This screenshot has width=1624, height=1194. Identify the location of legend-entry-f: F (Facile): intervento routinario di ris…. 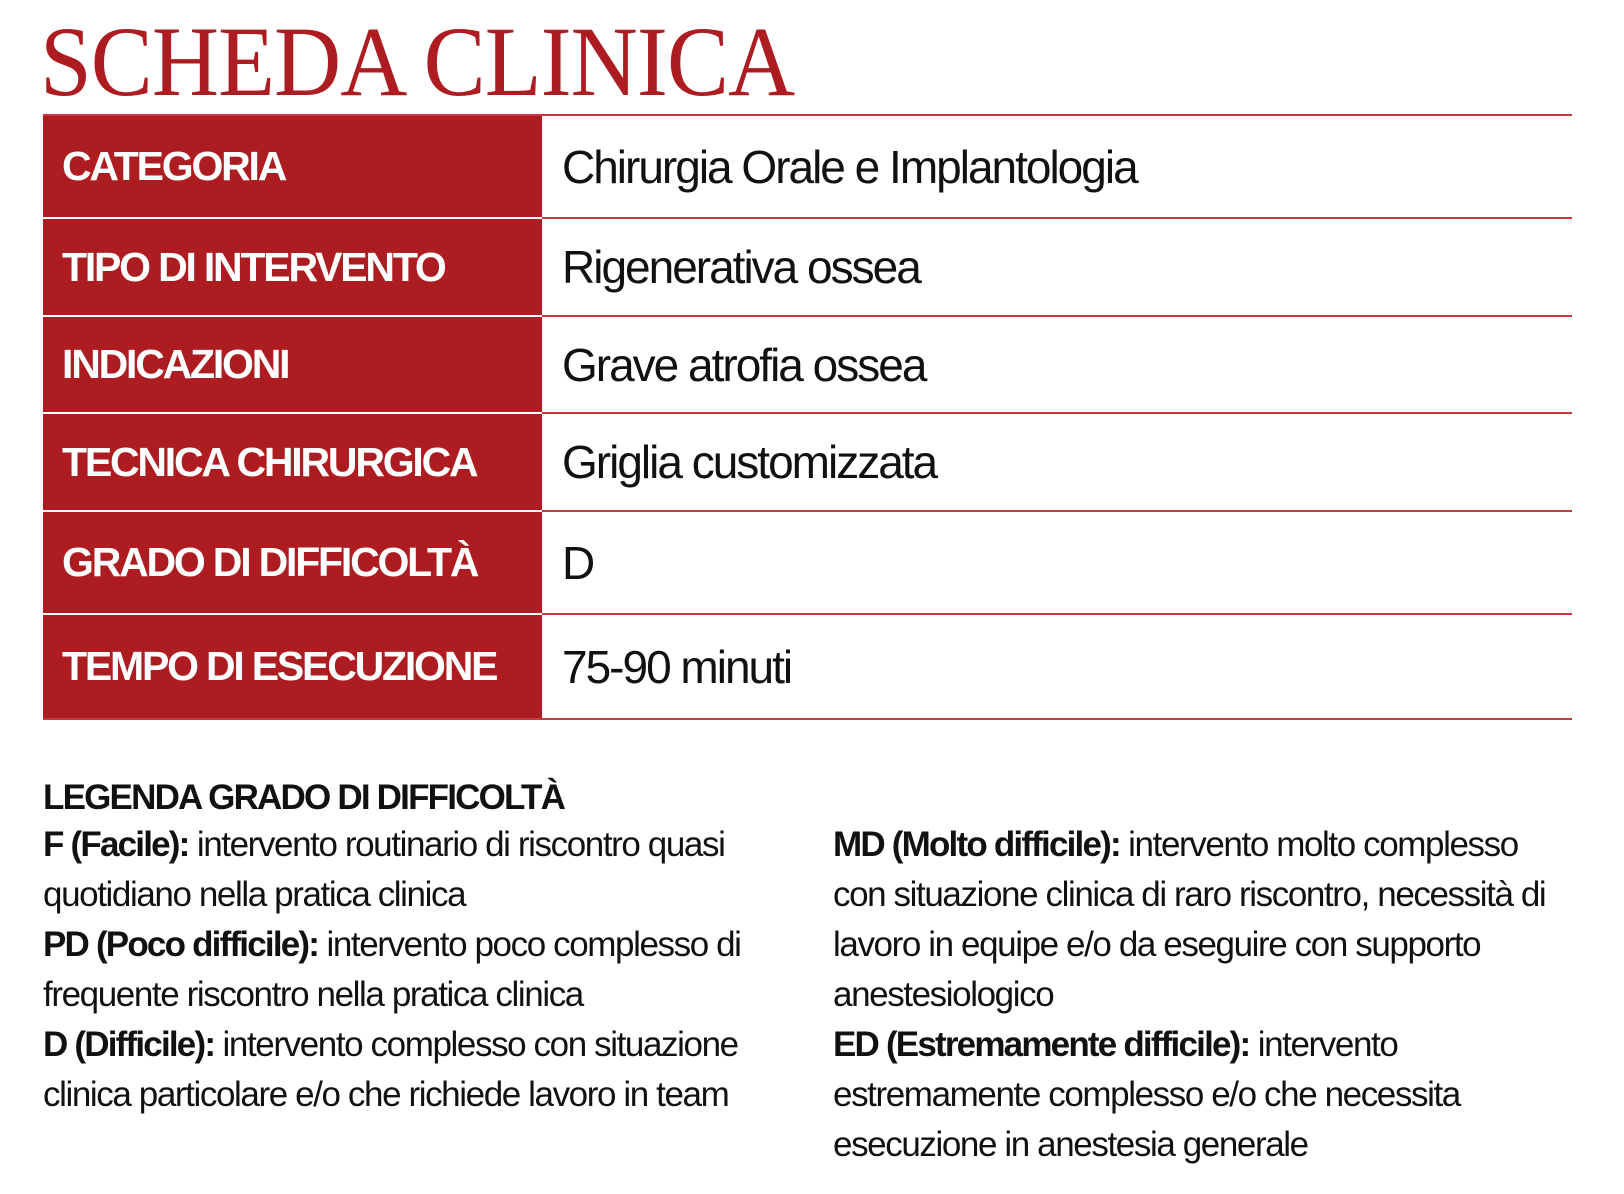
(438, 870).